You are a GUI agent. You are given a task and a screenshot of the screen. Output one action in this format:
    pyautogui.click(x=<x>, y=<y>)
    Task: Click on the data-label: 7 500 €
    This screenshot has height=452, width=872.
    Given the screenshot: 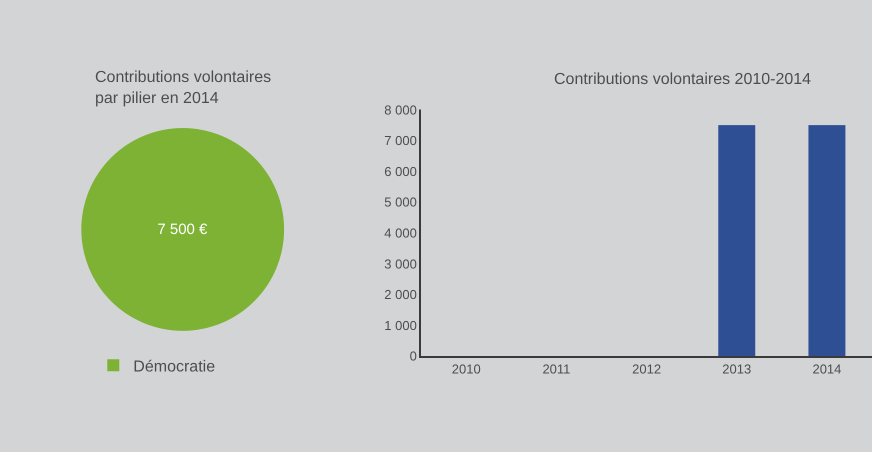 What is the action you would take?
    pyautogui.click(x=182, y=229)
    